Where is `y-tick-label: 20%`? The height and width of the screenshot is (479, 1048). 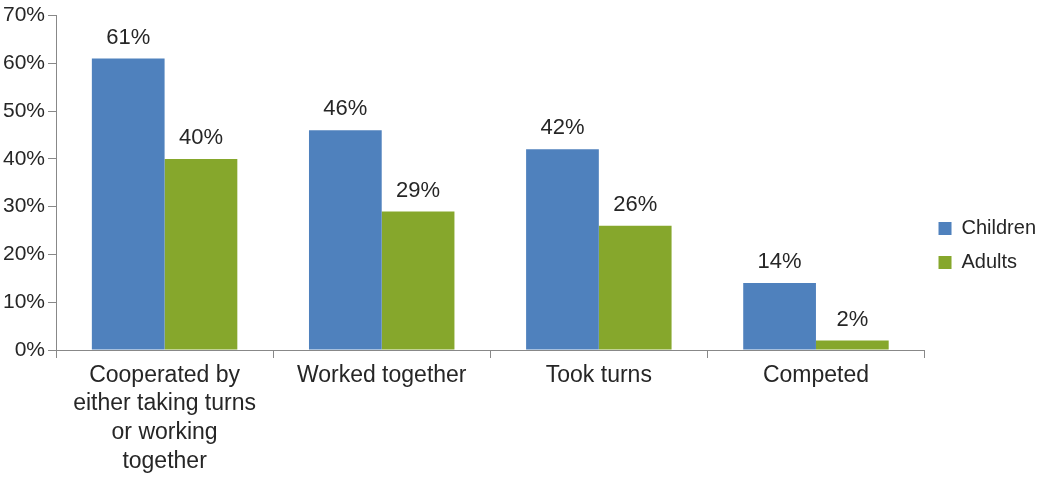 y-tick-label: 20% is located at coordinates (24, 253).